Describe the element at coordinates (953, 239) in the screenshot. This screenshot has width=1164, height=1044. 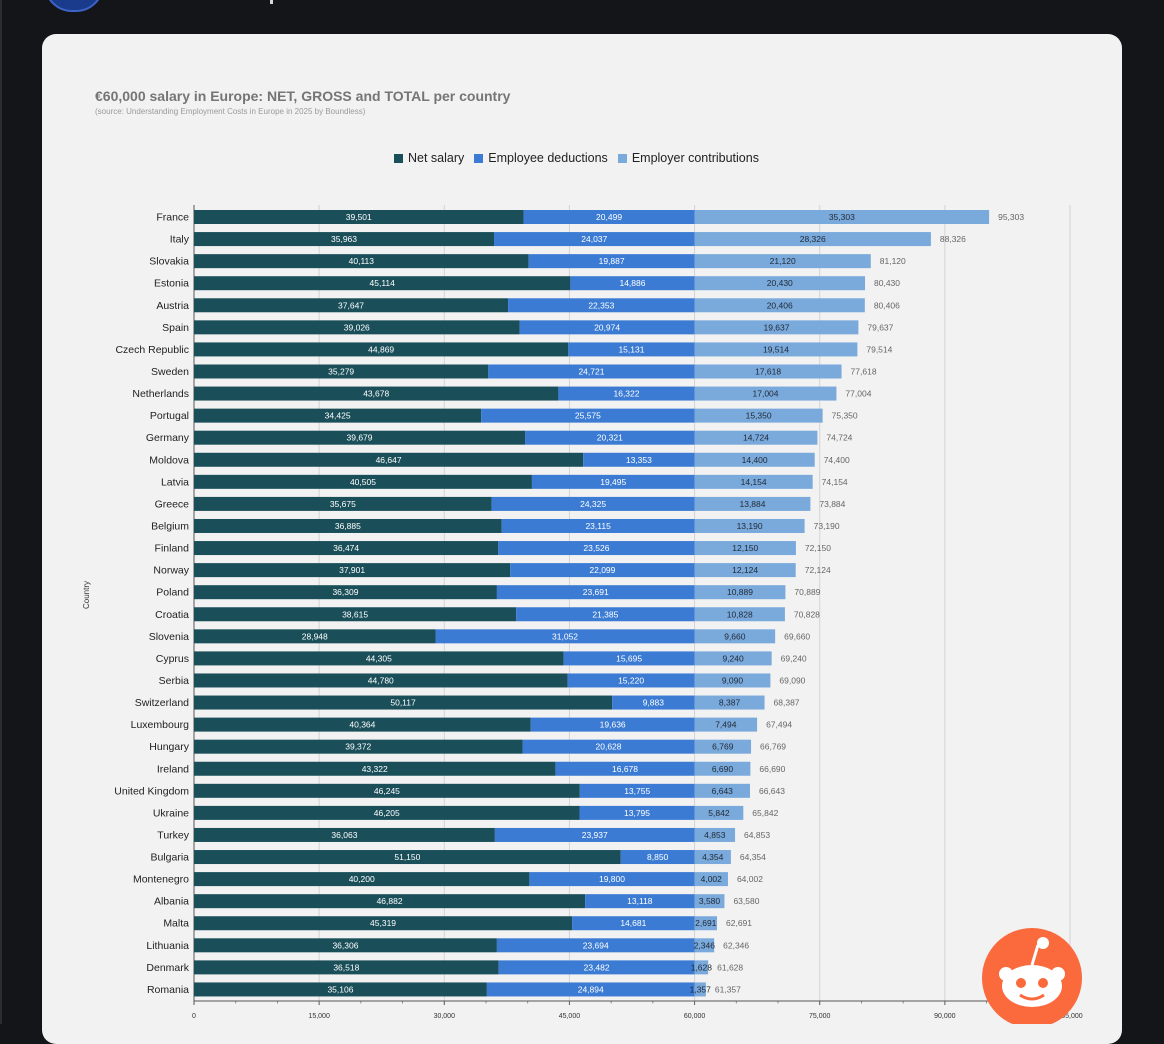
I see `total-label: 88,326` at that location.